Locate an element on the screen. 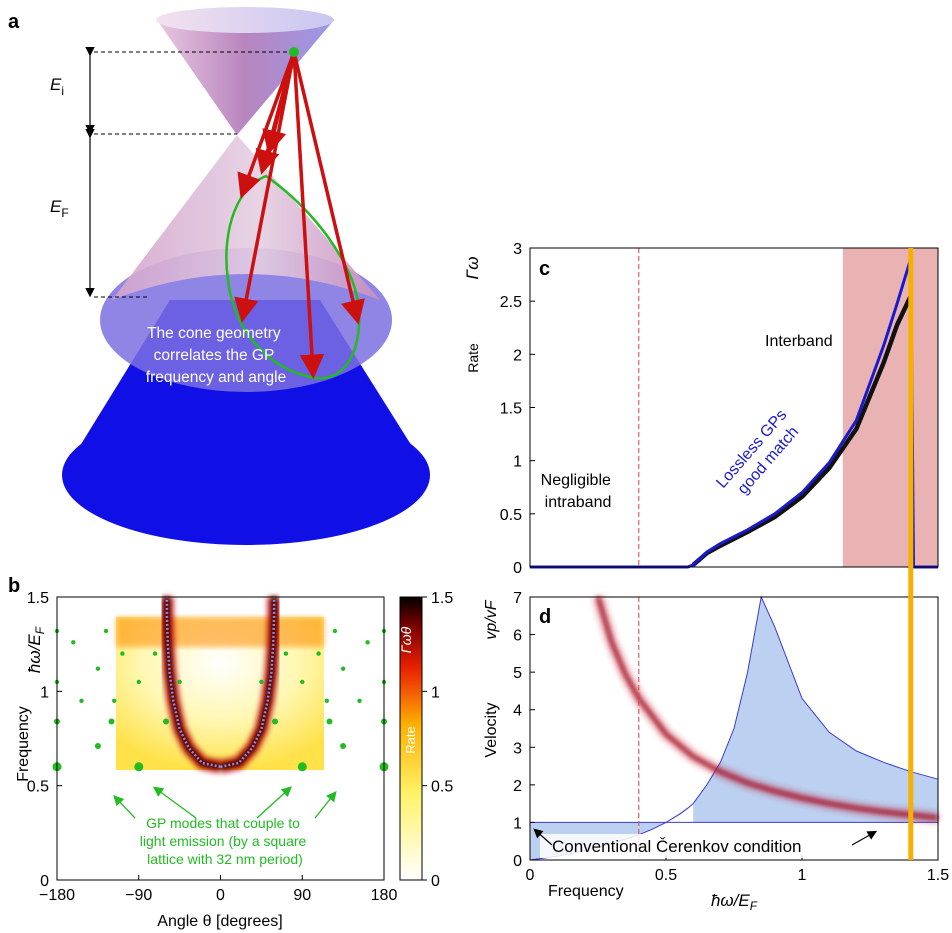  panel-d-axes is located at coordinates (734, 728).